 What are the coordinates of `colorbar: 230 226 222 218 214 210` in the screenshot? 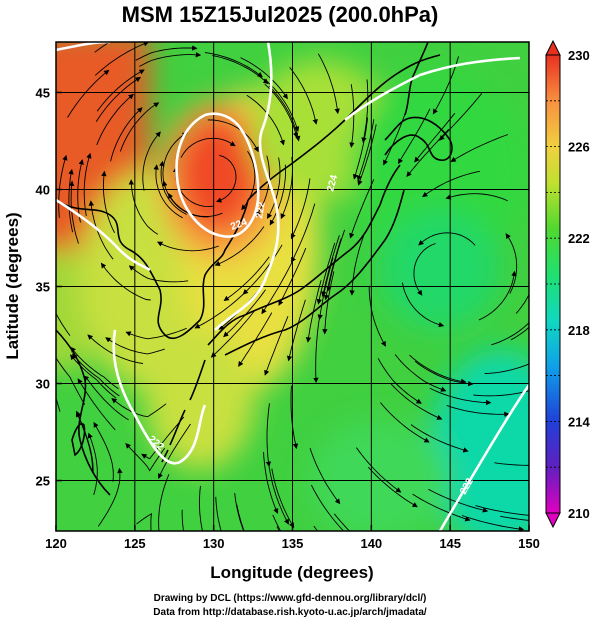 It's located at (567, 284).